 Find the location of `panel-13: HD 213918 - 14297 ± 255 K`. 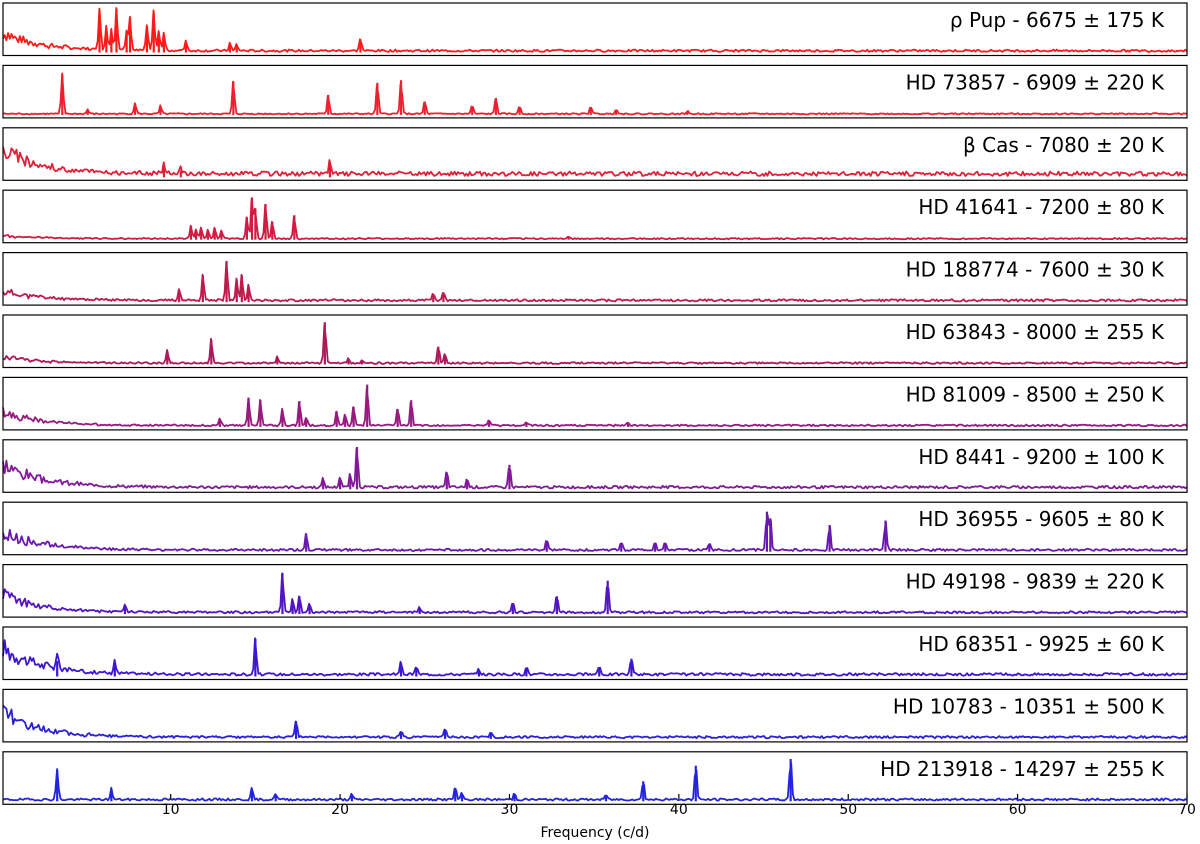

panel-13: HD 213918 - 14297 ± 255 K is located at coordinates (595, 778).